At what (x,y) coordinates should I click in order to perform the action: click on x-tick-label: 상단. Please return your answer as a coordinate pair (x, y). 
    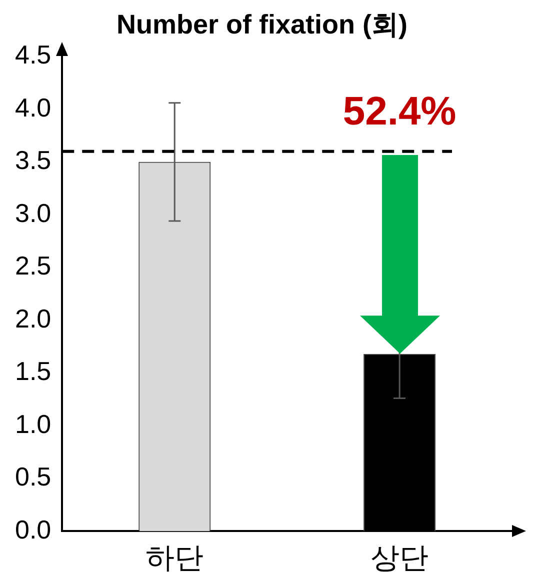
    Looking at the image, I should click on (399, 558).